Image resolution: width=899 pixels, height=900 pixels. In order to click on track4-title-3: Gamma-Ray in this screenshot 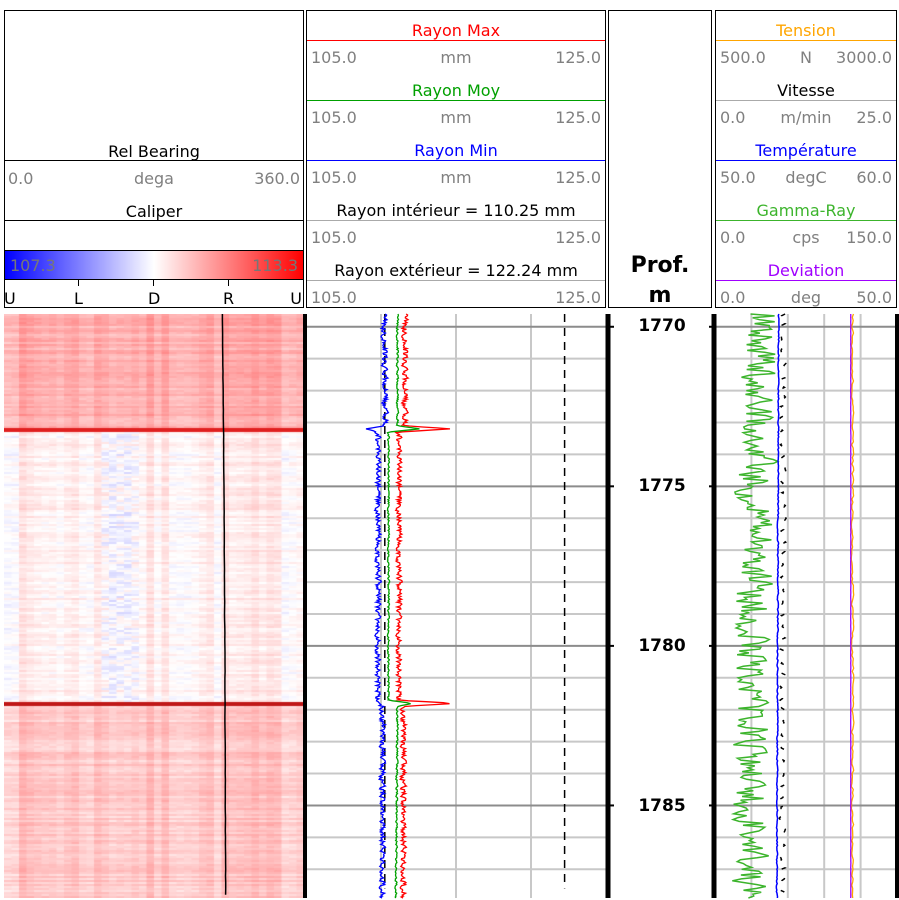, I will do `click(806, 210)`.